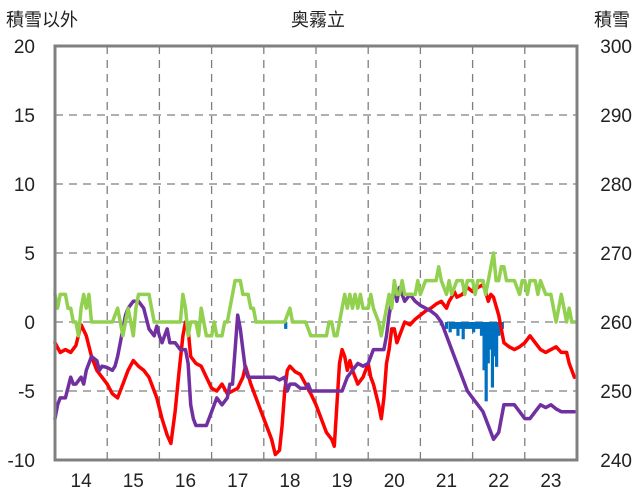 This screenshot has height=501, width=636. What do you see at coordinates (42, 20) in the screenshot?
I see `left-axis-label: 積雪以外` at bounding box center [42, 20].